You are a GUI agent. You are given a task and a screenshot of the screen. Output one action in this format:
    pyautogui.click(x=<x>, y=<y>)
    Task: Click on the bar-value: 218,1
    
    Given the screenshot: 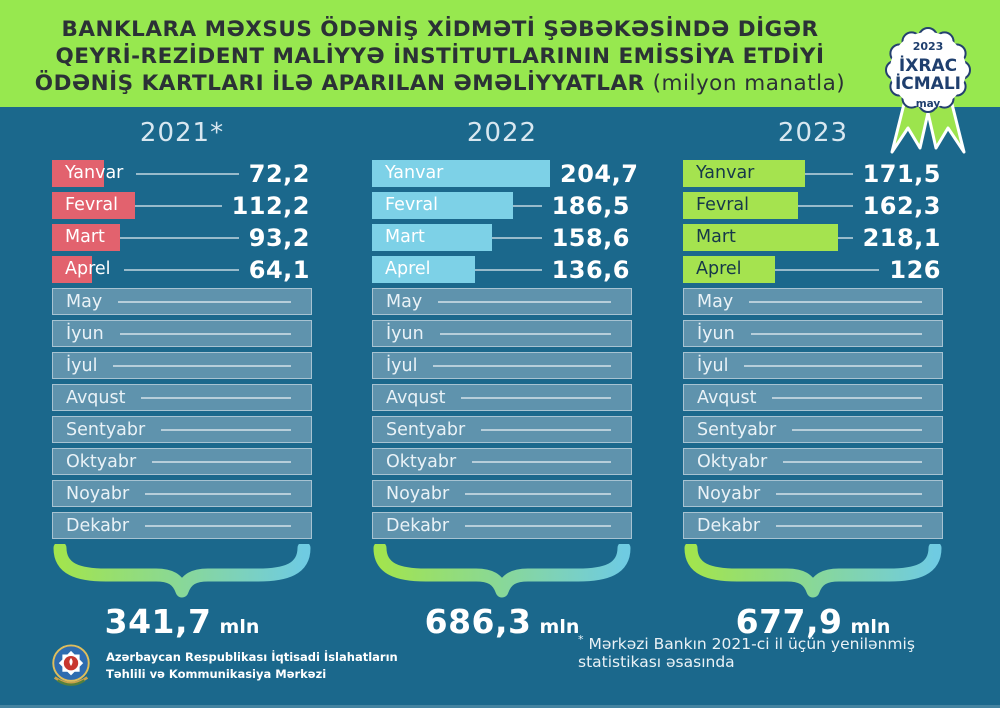 What is the action you would take?
    pyautogui.click(x=901, y=237)
    